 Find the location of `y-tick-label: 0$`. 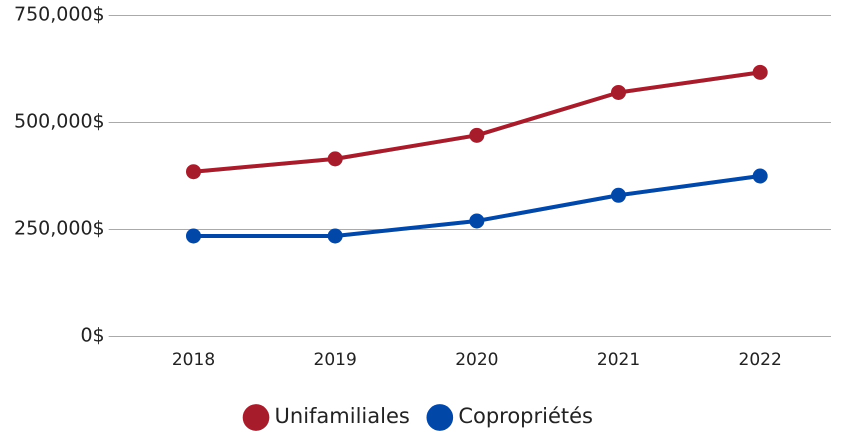

y-tick-label: 0$ is located at coordinates (92, 335).